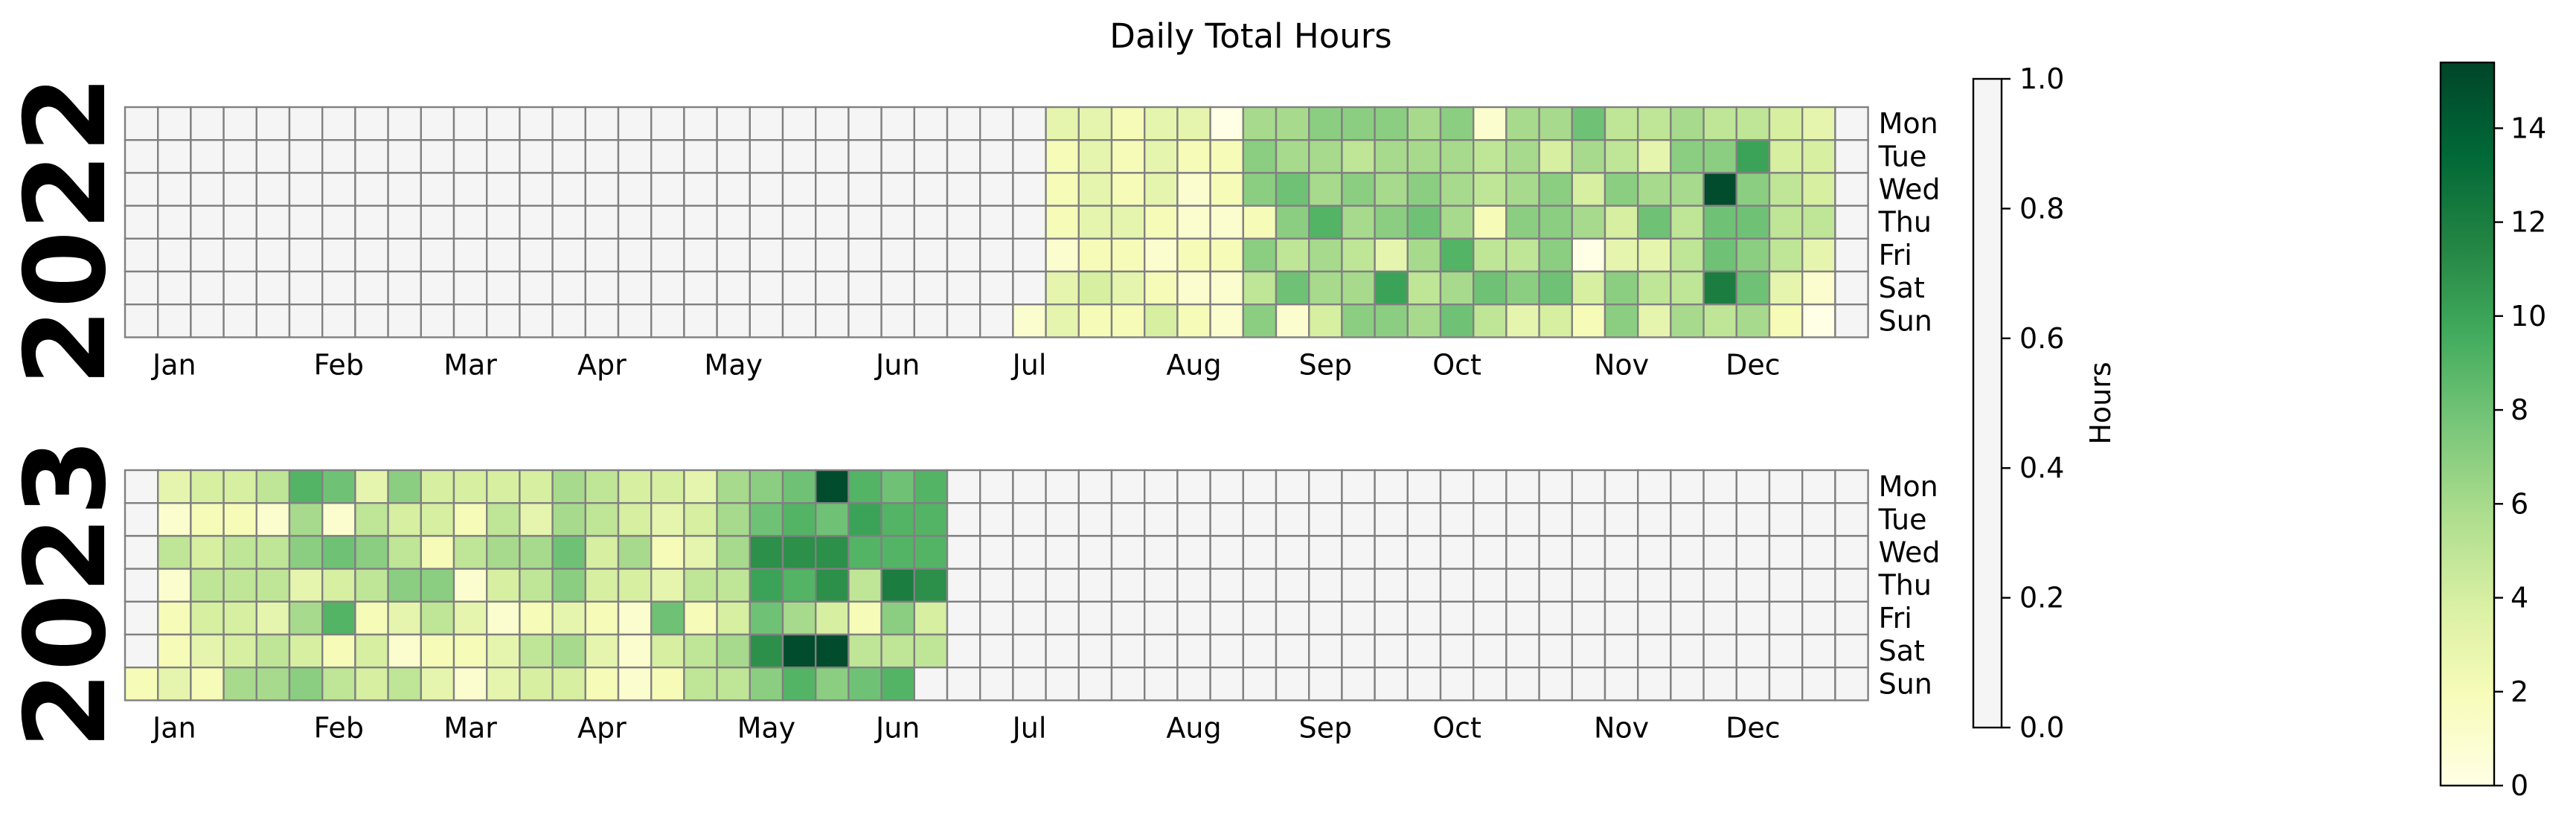  Describe the element at coordinates (1753, 364) in the screenshot. I see `month-label-dec: Dec` at that location.